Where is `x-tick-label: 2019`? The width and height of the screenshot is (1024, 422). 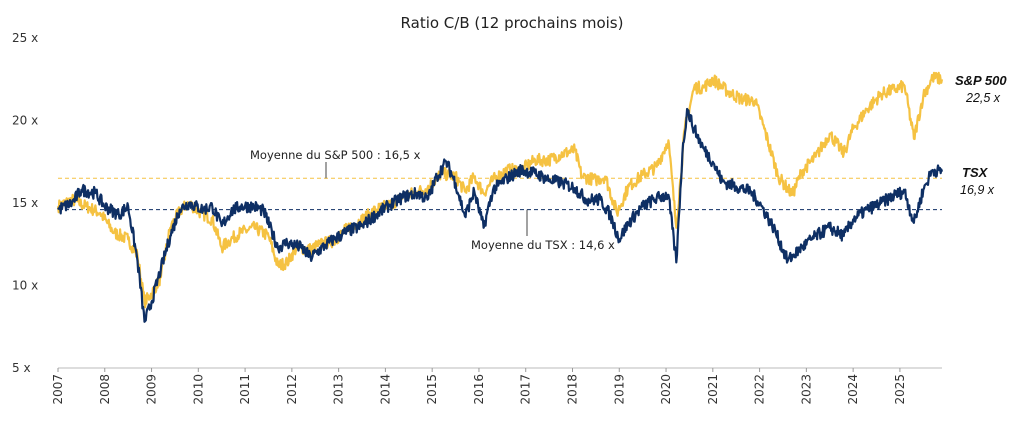
x-tick-label: 2019 is located at coordinates (619, 389).